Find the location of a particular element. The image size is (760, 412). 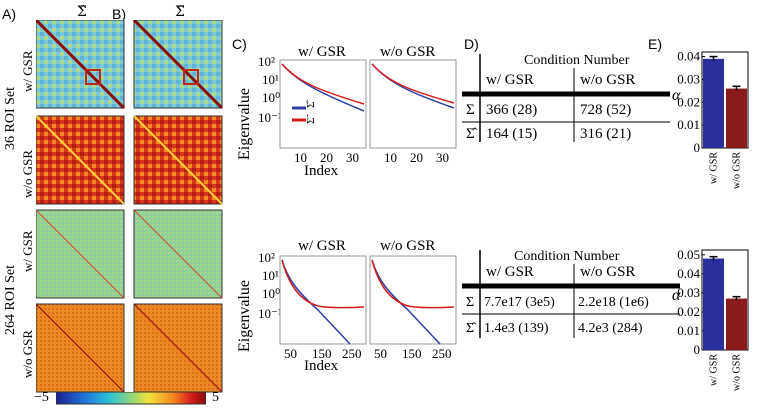

heatmap-264-with-tilde is located at coordinates (178, 254).